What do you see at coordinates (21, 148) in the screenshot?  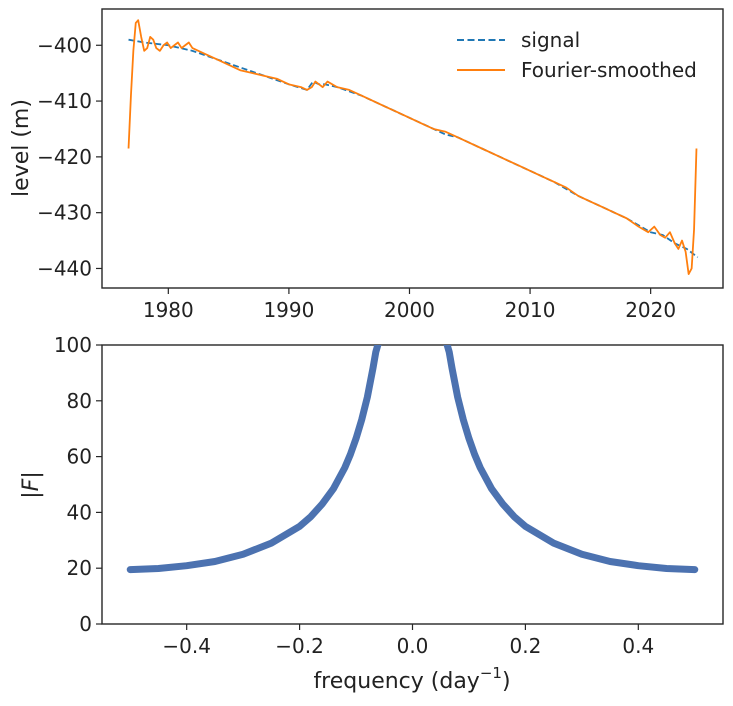 I see `top-y-axis-label: level (m)` at bounding box center [21, 148].